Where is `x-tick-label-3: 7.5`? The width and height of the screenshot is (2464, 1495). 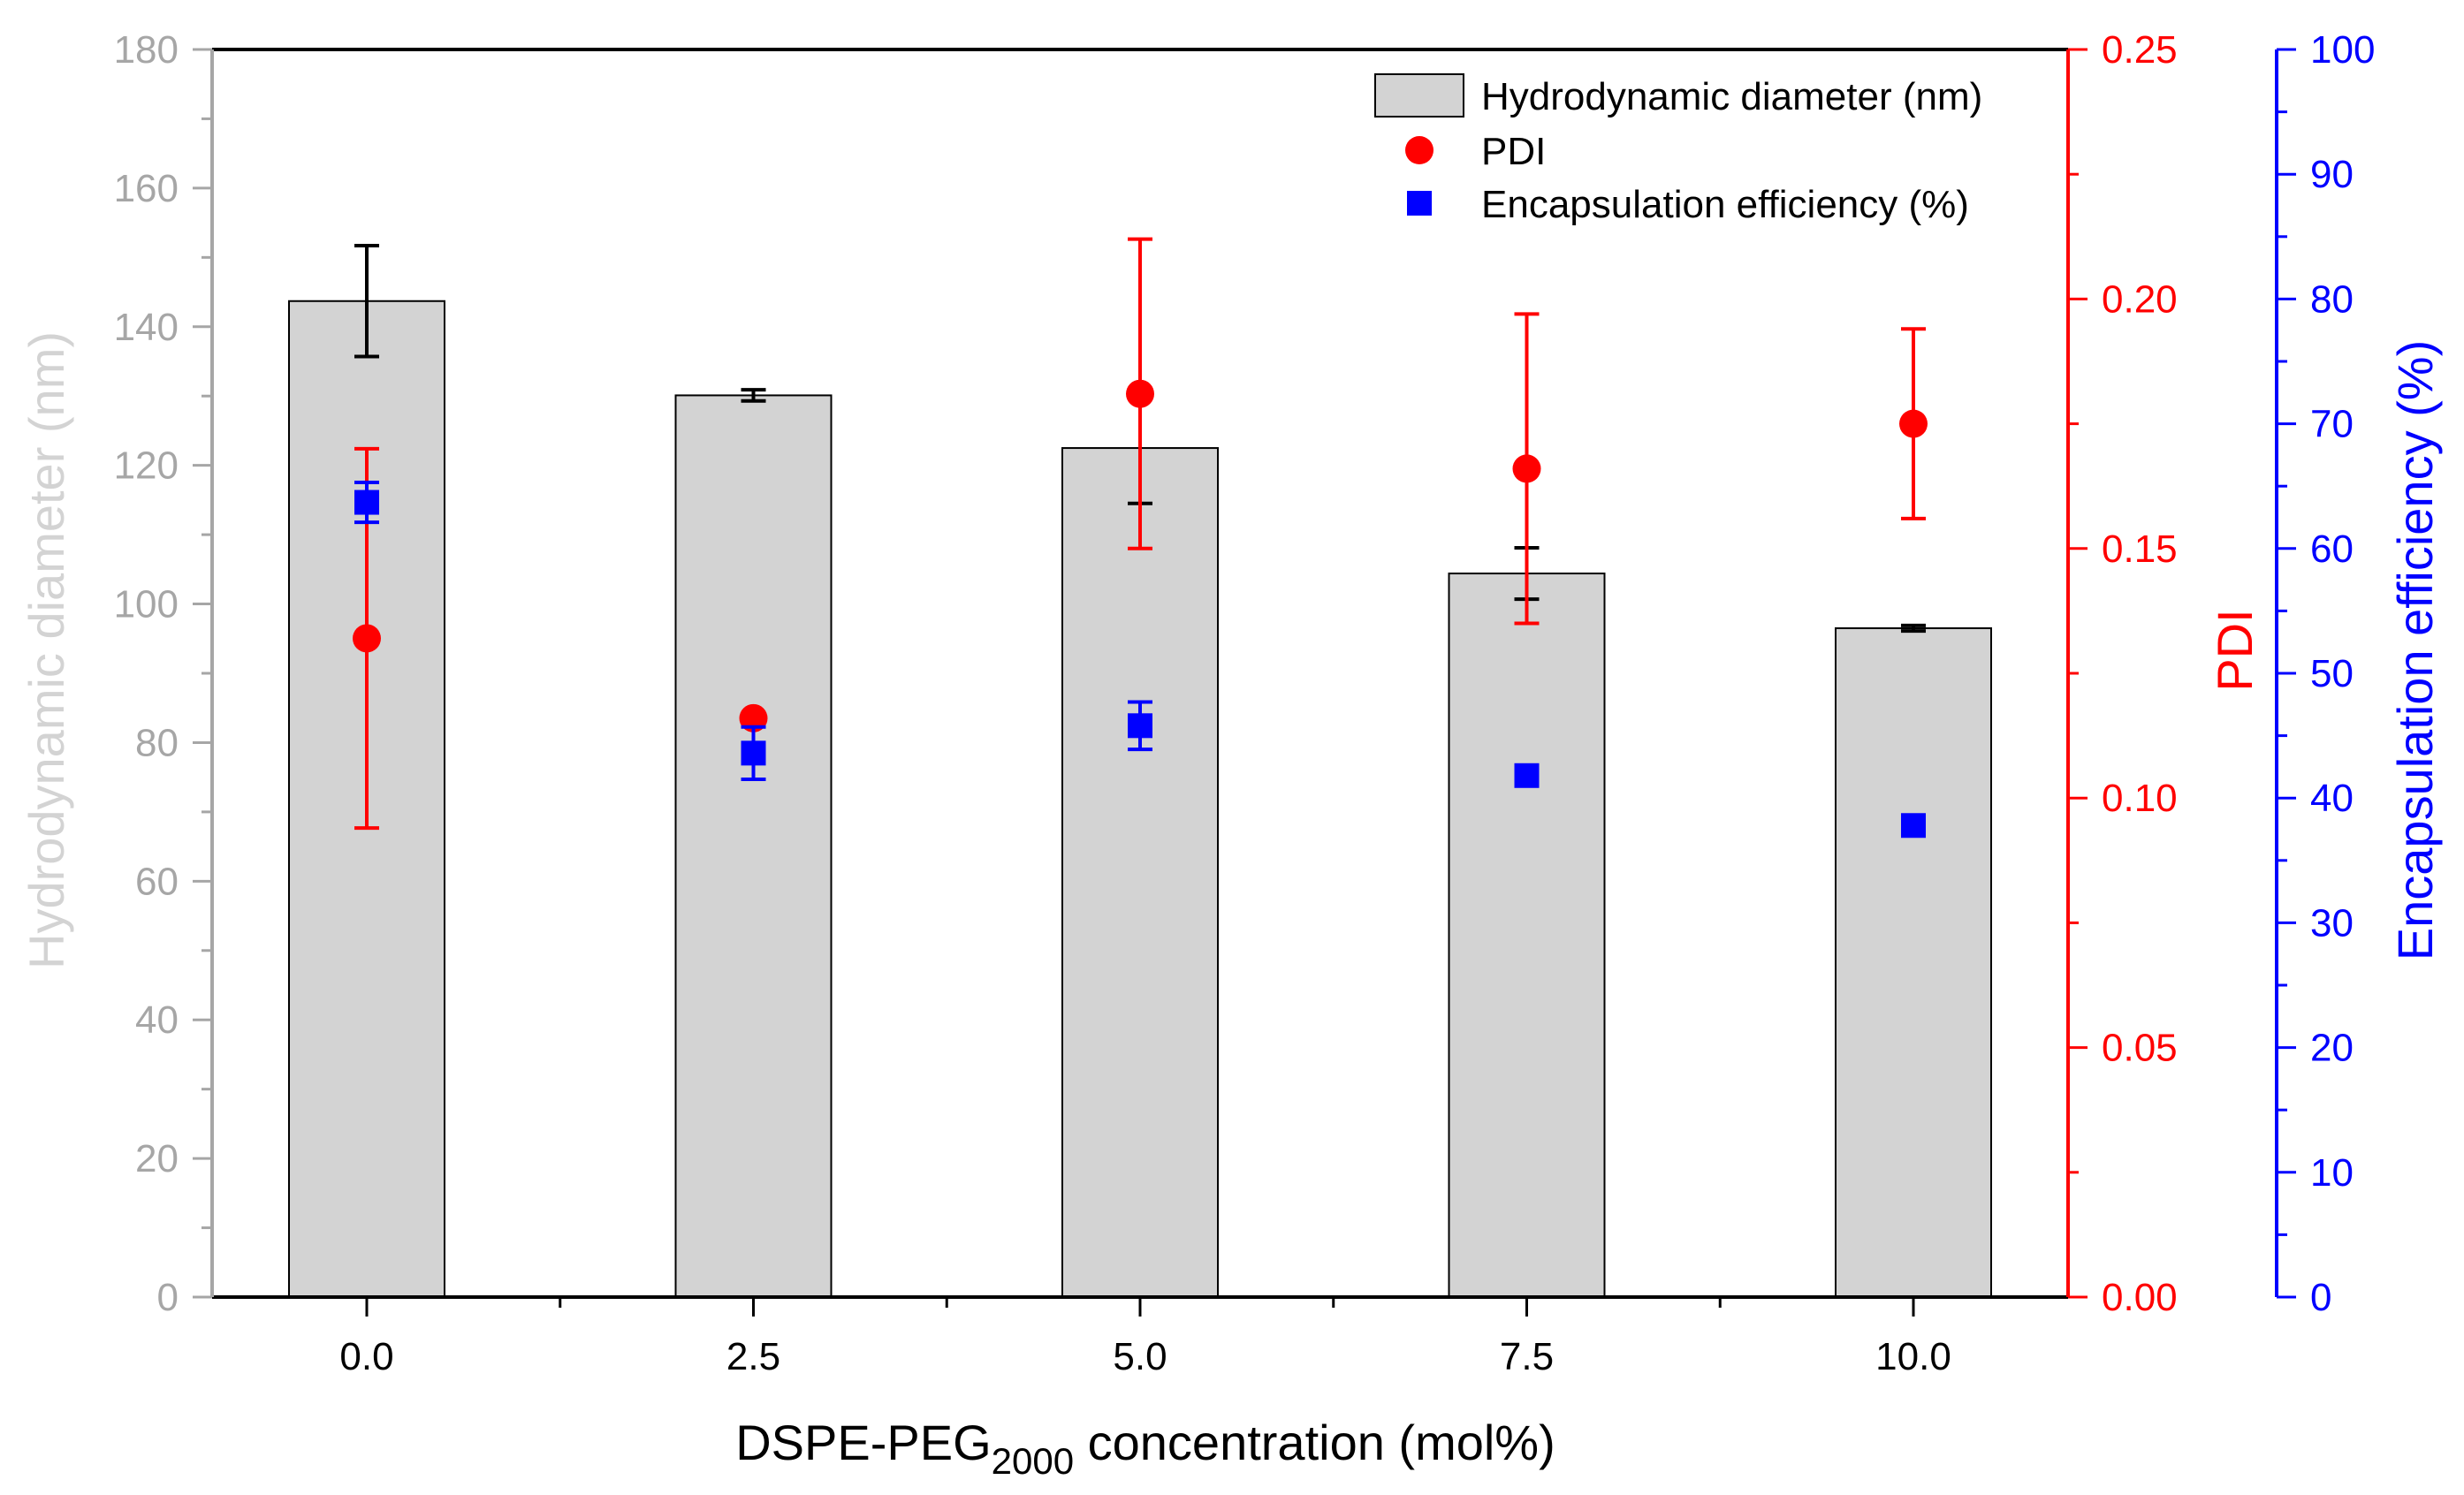 x-tick-label-3: 7.5 is located at coordinates (1527, 1356).